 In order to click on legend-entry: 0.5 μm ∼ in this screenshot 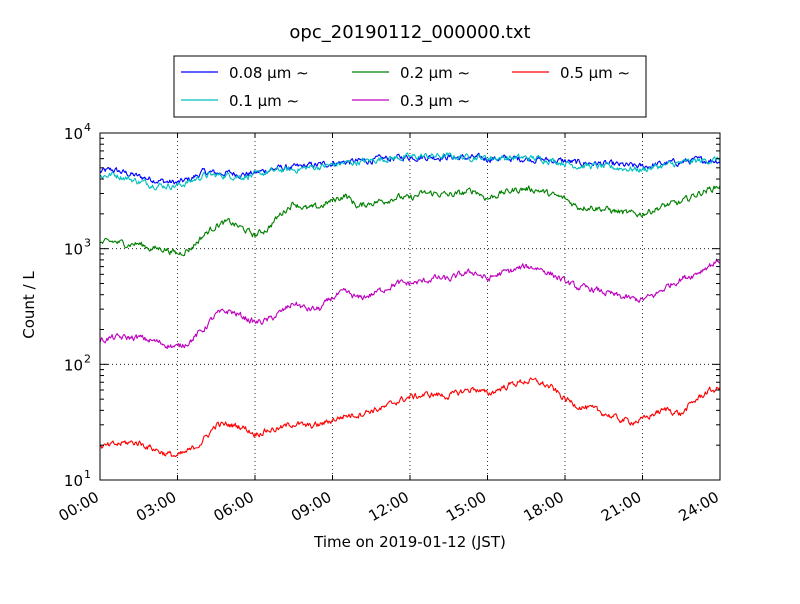, I will do `click(571, 73)`.